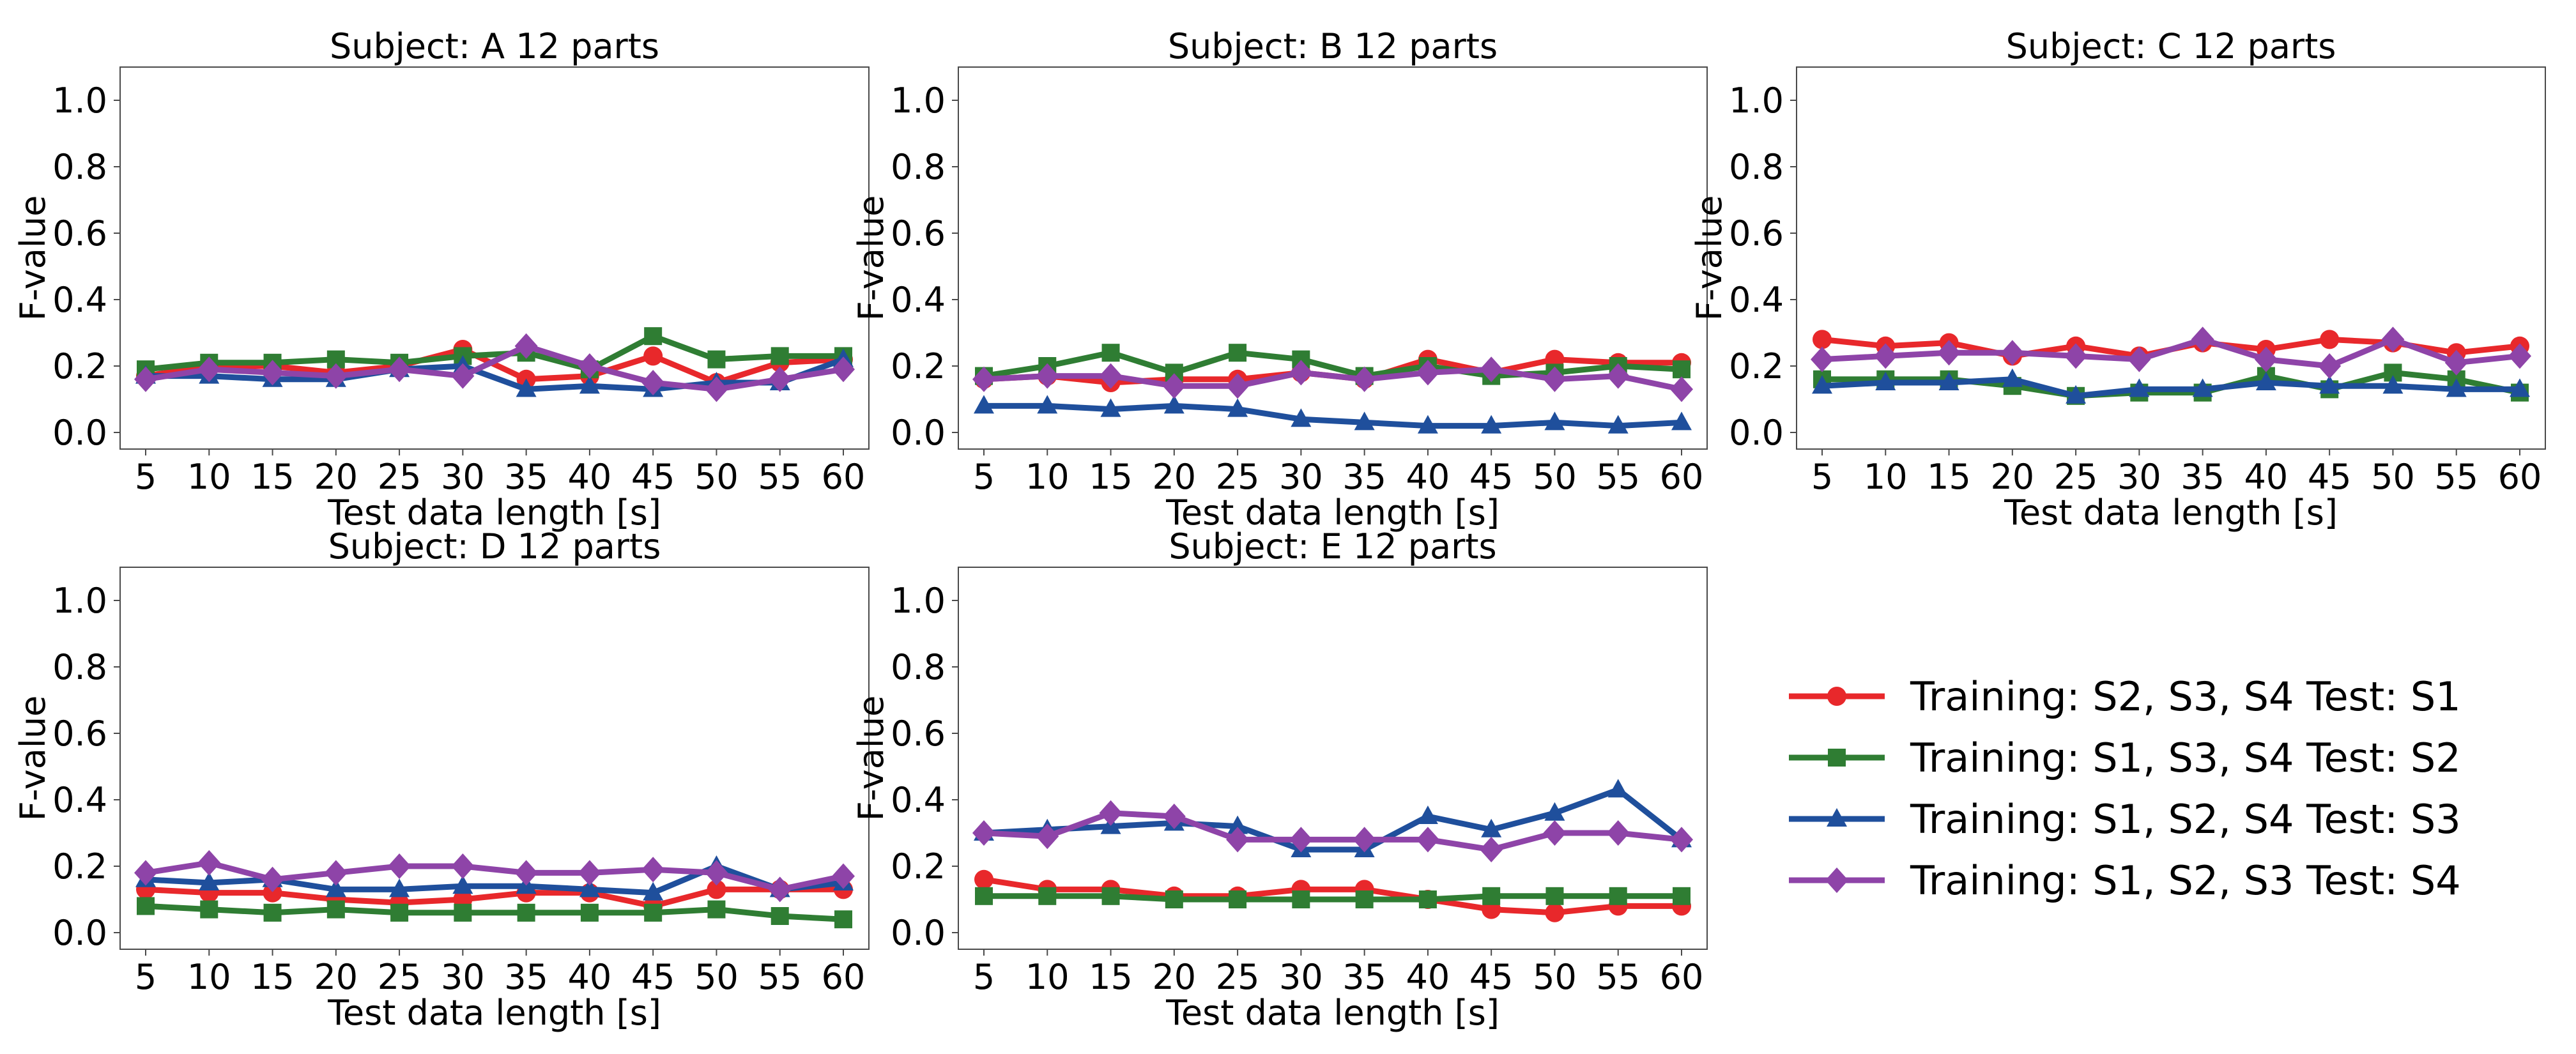  I want to click on x-tick-label: 35, so click(2203, 477).